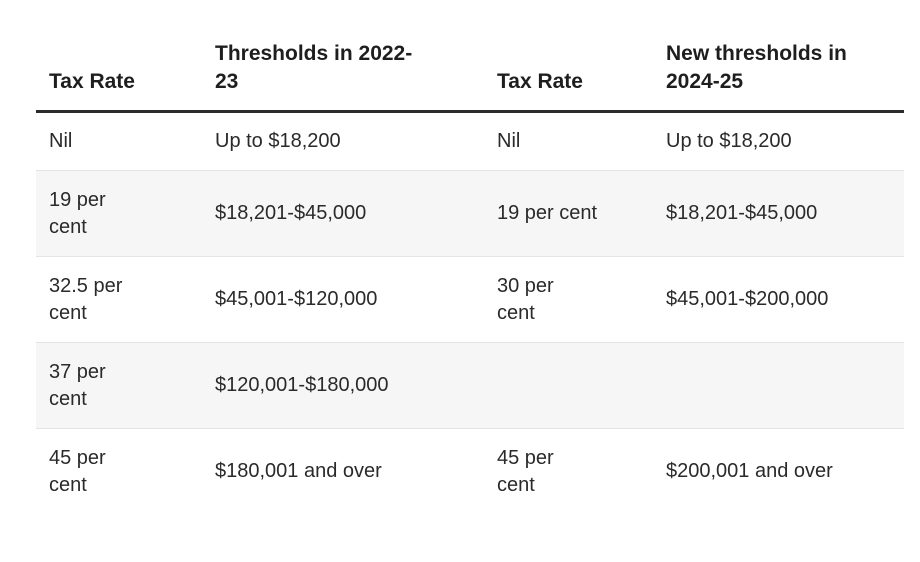 Image resolution: width=920 pixels, height=562 pixels. What do you see at coordinates (343, 72) in the screenshot?
I see `header-thresholds-2022-23: Thresholds in 2022-23` at bounding box center [343, 72].